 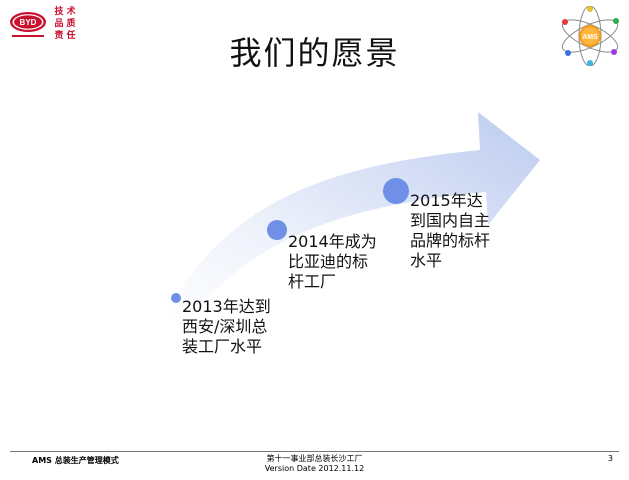 What do you see at coordinates (176, 298) in the screenshot?
I see `milestone-dot-2013` at bounding box center [176, 298].